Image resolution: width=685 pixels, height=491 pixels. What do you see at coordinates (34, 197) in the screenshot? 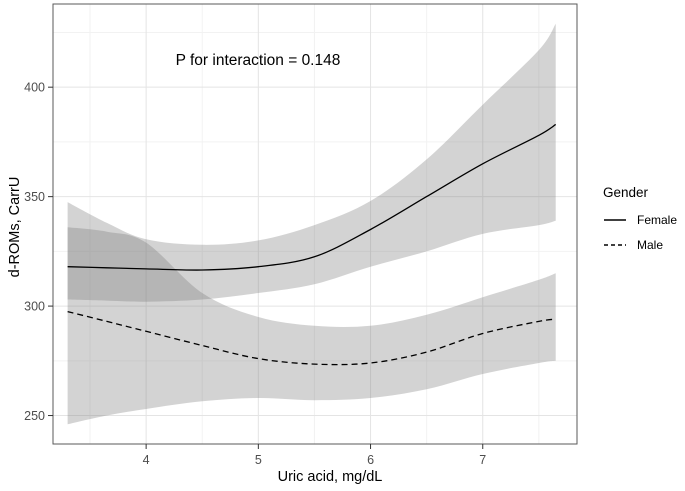
I see `y-tick-label: 350` at bounding box center [34, 197].